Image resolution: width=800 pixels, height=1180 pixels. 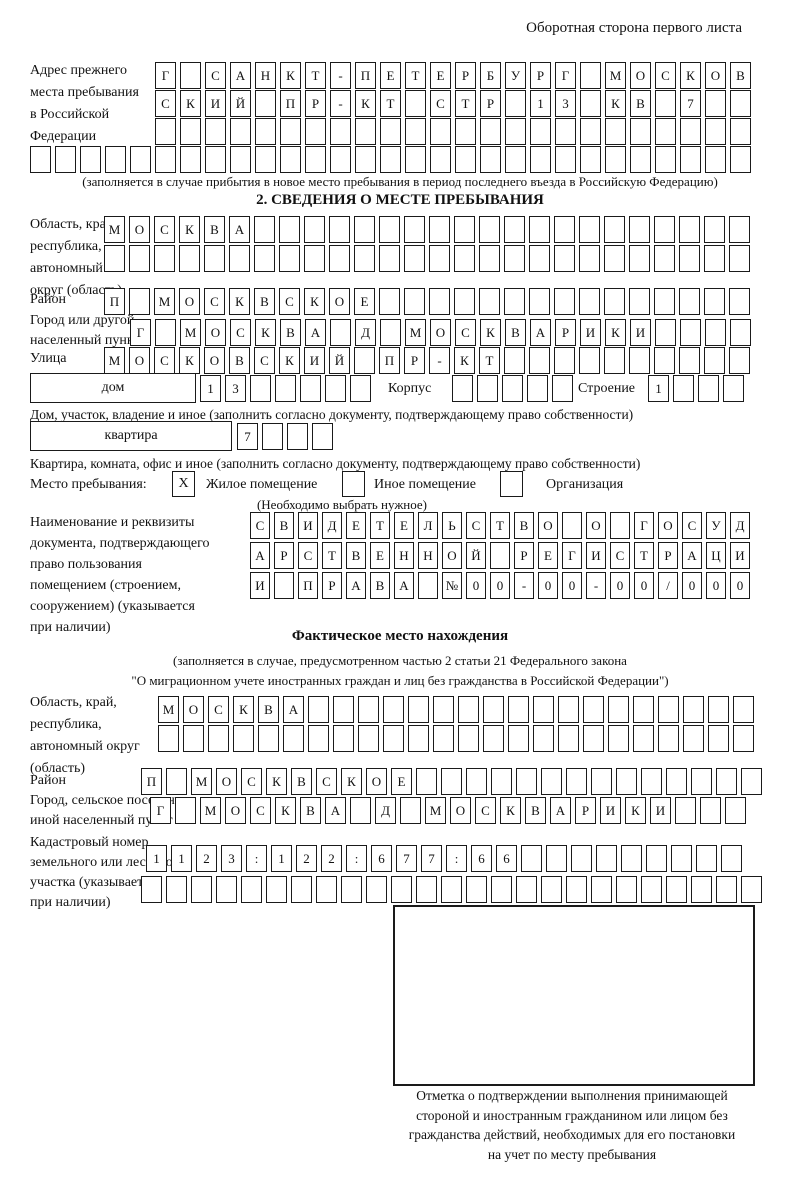 What do you see at coordinates (515, 75) in the screenshot?
I see `char-box: У` at bounding box center [515, 75].